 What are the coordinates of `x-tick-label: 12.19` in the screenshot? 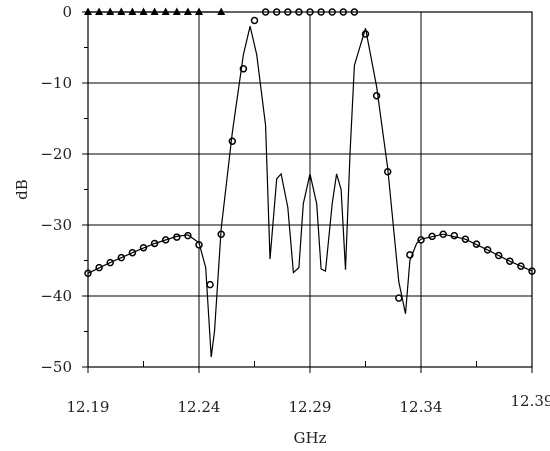 It's located at (88, 407).